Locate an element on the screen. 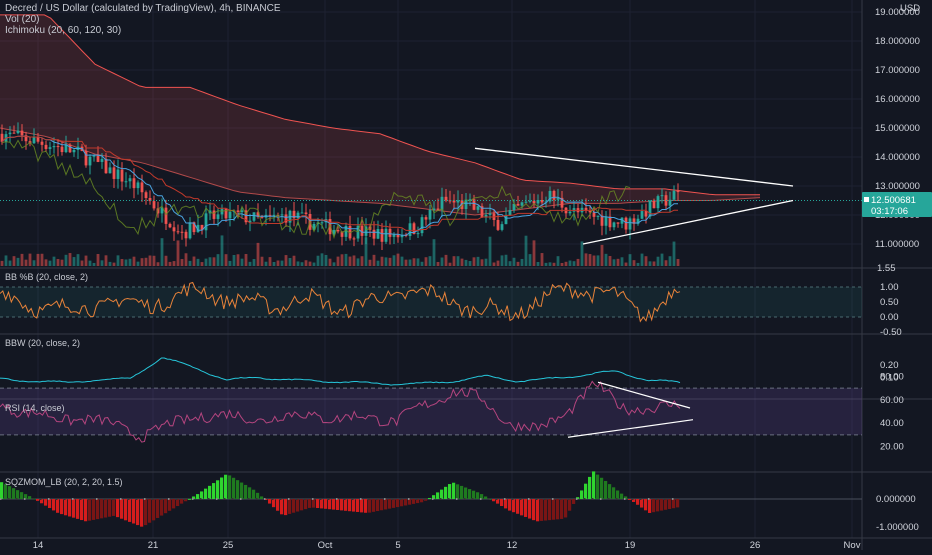 This screenshot has width=932, height=555. price-triangle-drawing is located at coordinates (634, 196).